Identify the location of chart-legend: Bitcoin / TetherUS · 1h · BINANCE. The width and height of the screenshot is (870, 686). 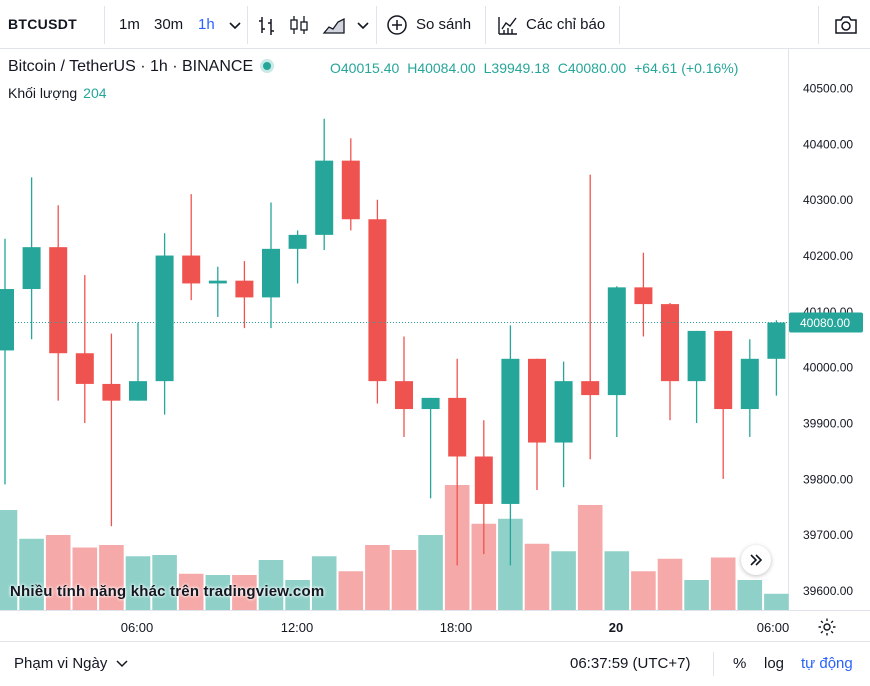
(143, 67).